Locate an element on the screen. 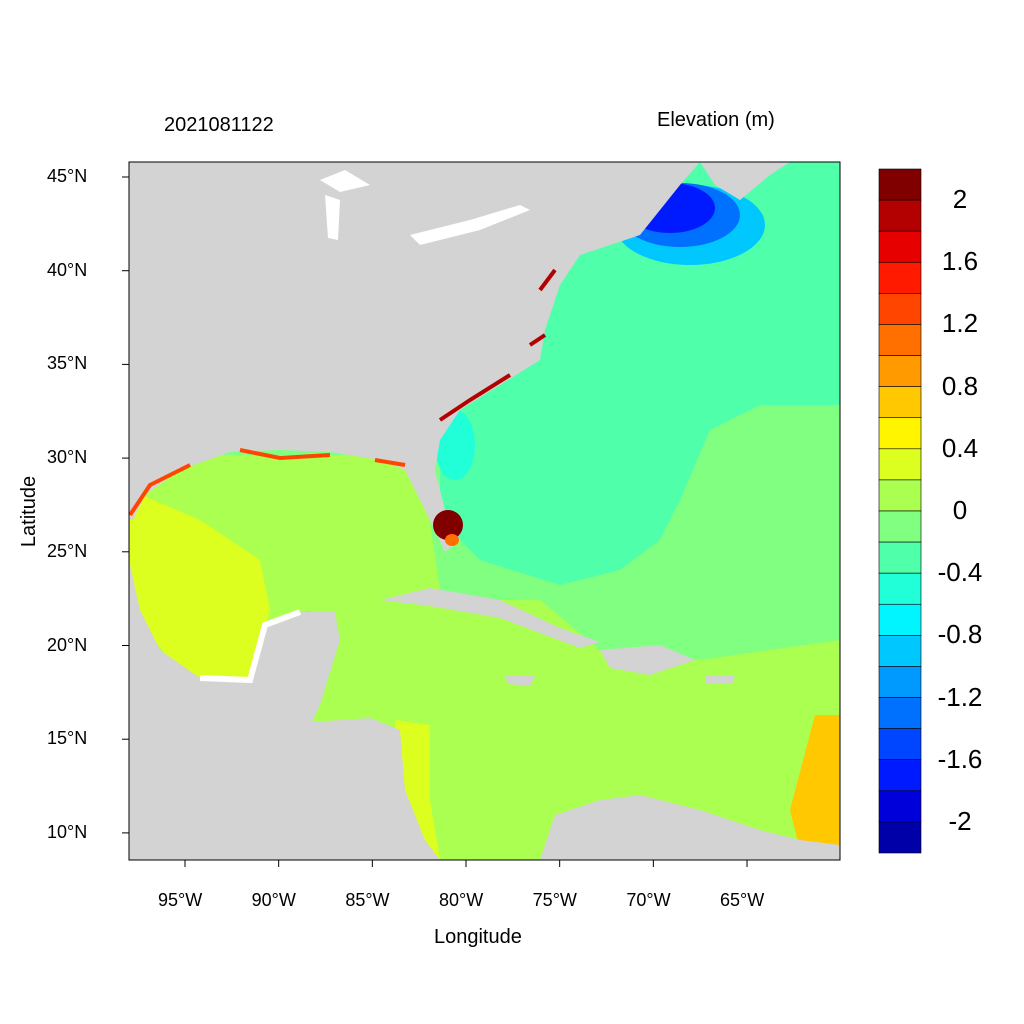  x-tick-label: 95°W is located at coordinates (180, 900).